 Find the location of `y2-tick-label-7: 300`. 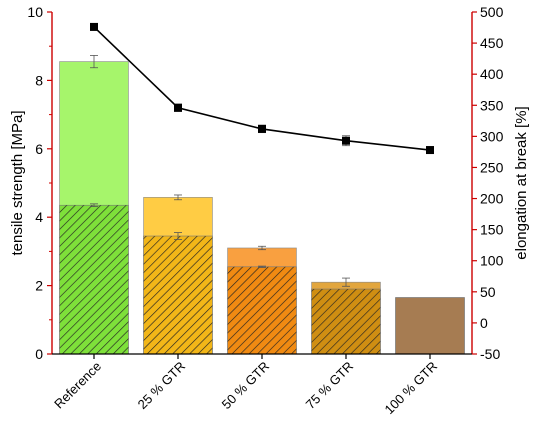

y2-tick-label-7: 300 is located at coordinates (492, 136).